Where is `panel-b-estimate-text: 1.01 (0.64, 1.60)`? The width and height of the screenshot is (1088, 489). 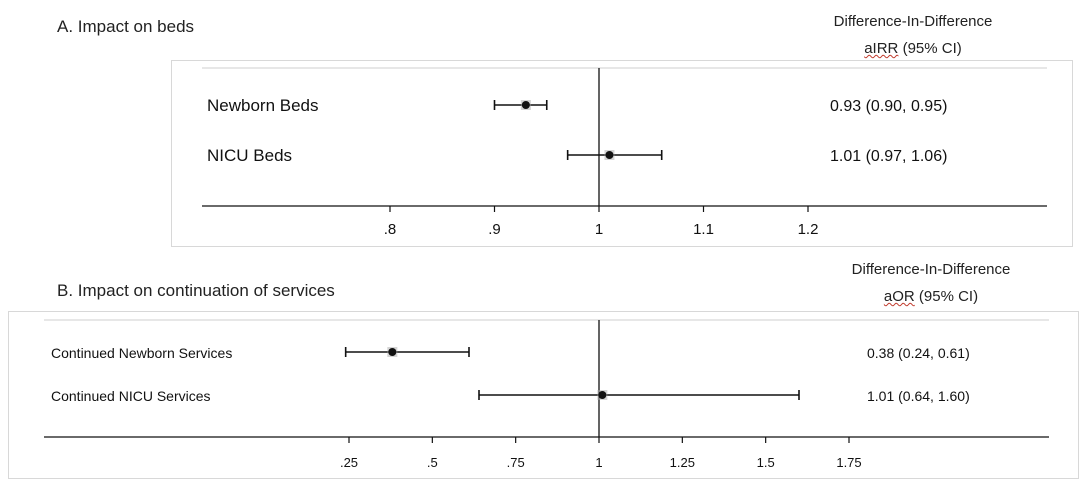 panel-b-estimate-text: 1.01 (0.64, 1.60) is located at coordinates (918, 396).